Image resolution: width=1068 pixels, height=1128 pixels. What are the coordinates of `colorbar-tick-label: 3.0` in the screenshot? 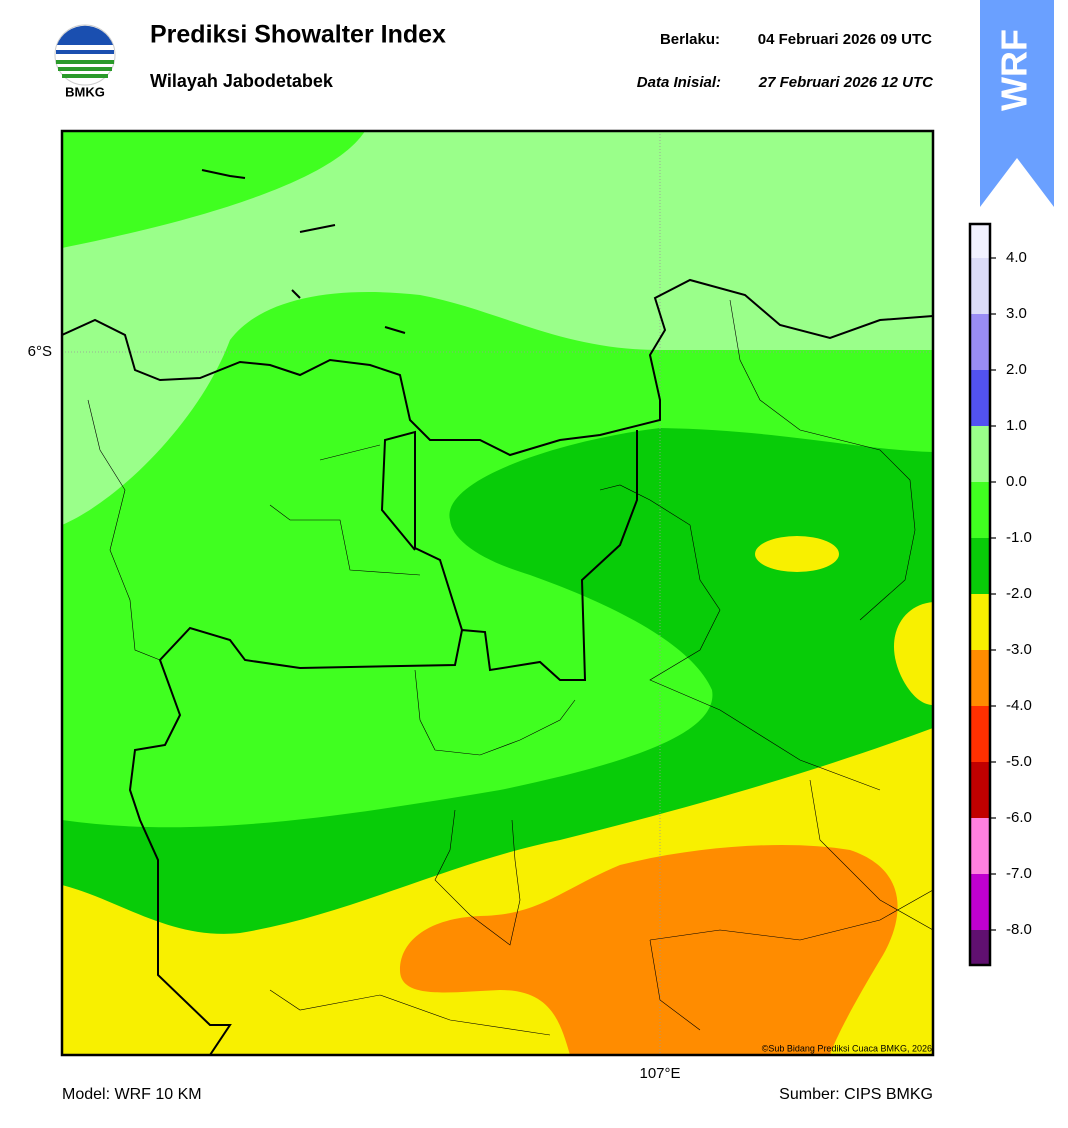 It's located at (1016, 313).